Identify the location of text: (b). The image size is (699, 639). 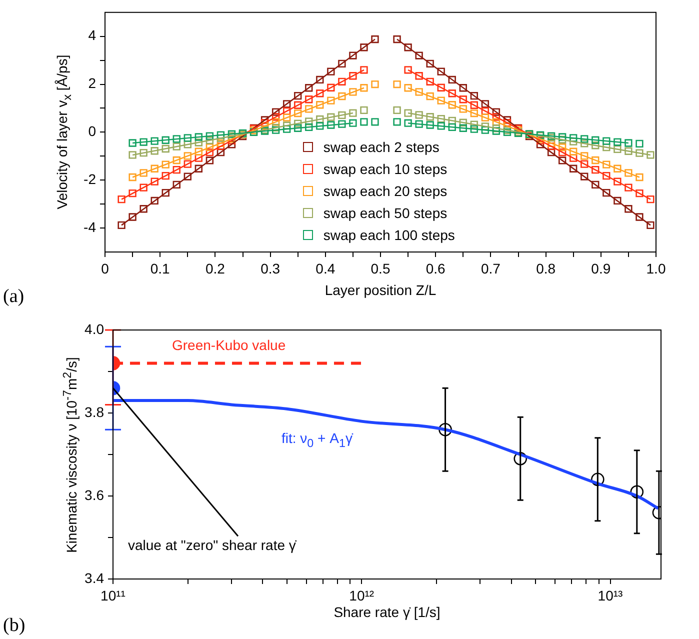
(14, 625).